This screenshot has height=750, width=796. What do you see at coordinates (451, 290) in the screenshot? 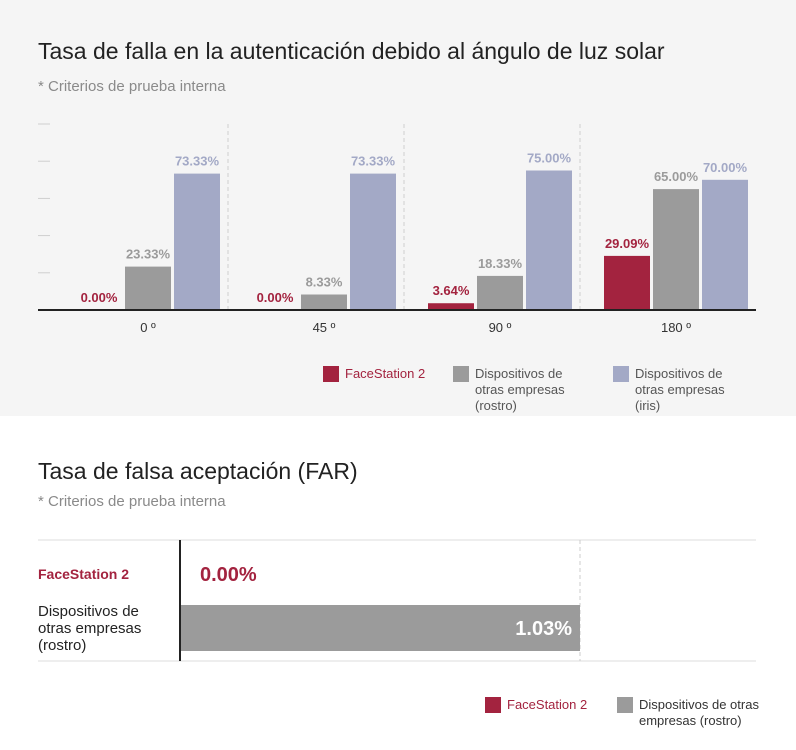
I see `data-label: 3.64%` at bounding box center [451, 290].